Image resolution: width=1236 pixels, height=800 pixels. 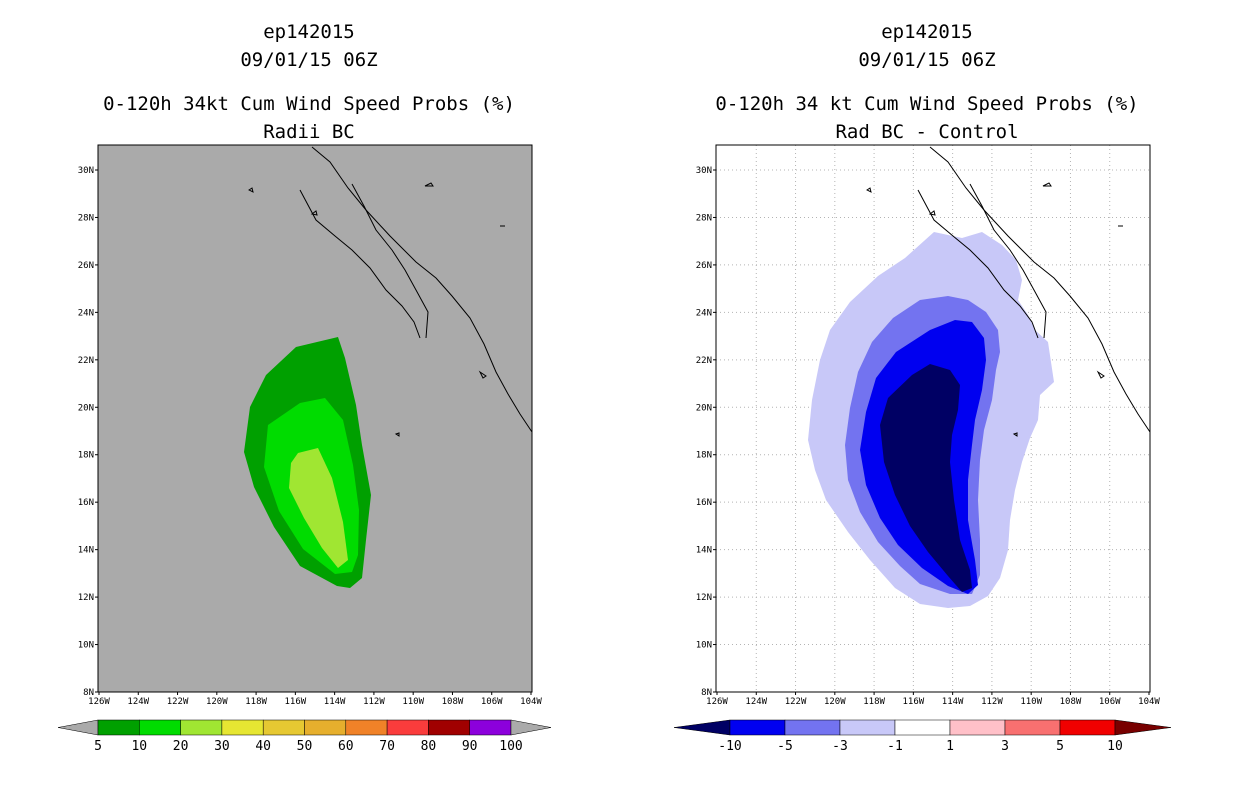 What do you see at coordinates (387, 746) in the screenshot?
I see `colorbar-label: 70` at bounding box center [387, 746].